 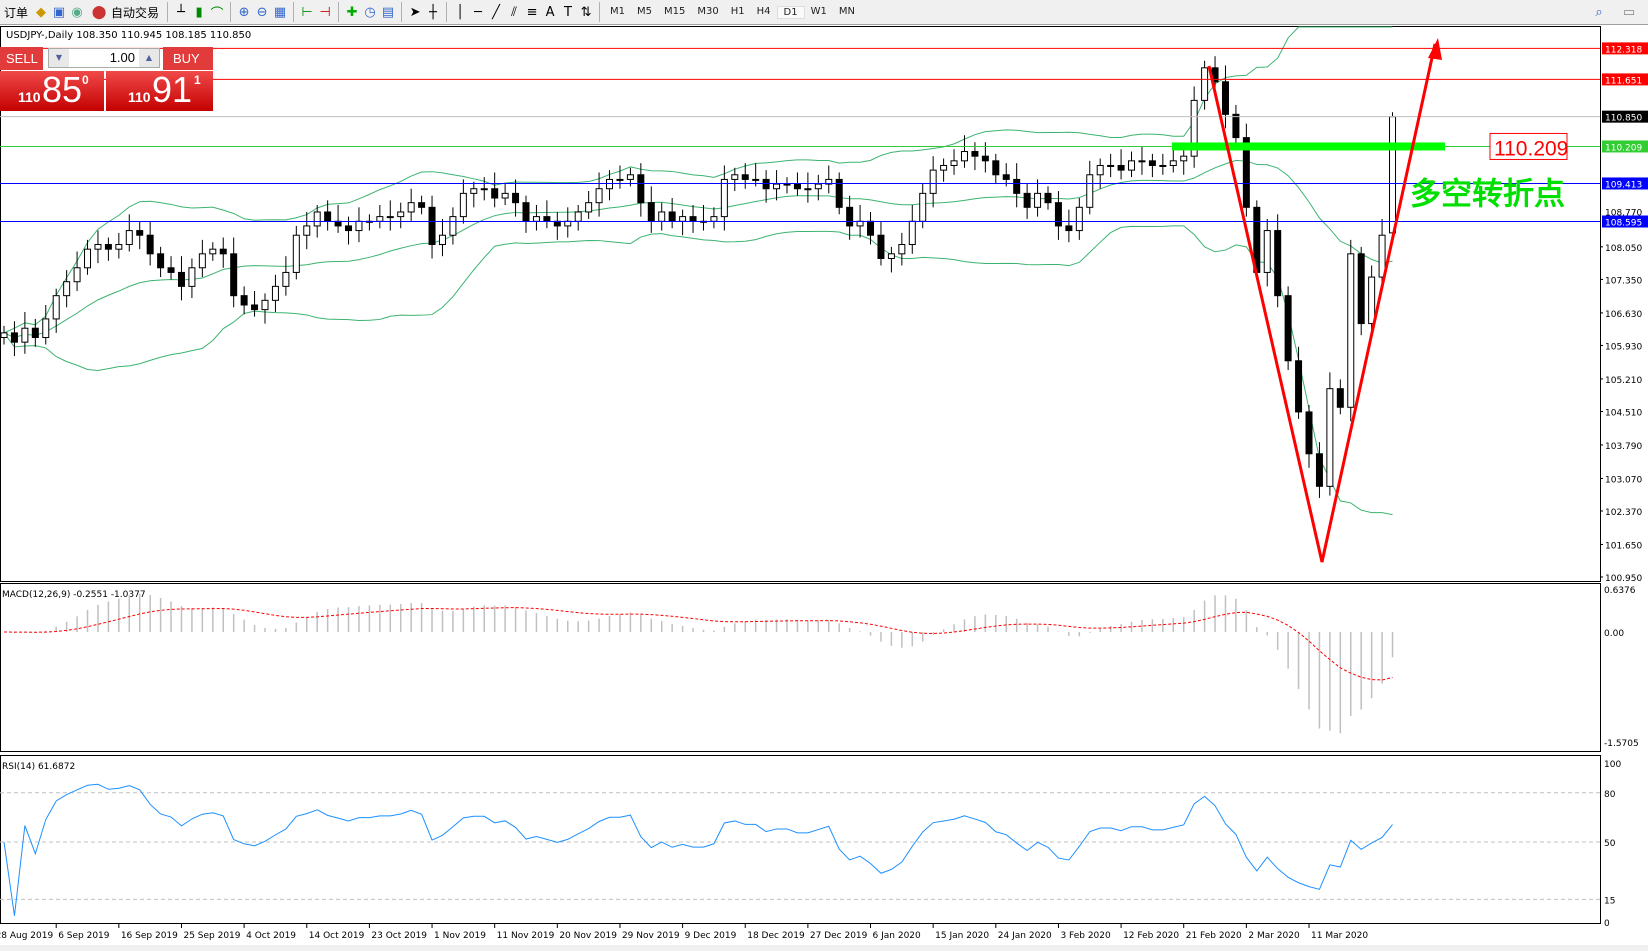 What do you see at coordinates (149, 58) in the screenshot?
I see `lot-increase-button: ▲` at bounding box center [149, 58].